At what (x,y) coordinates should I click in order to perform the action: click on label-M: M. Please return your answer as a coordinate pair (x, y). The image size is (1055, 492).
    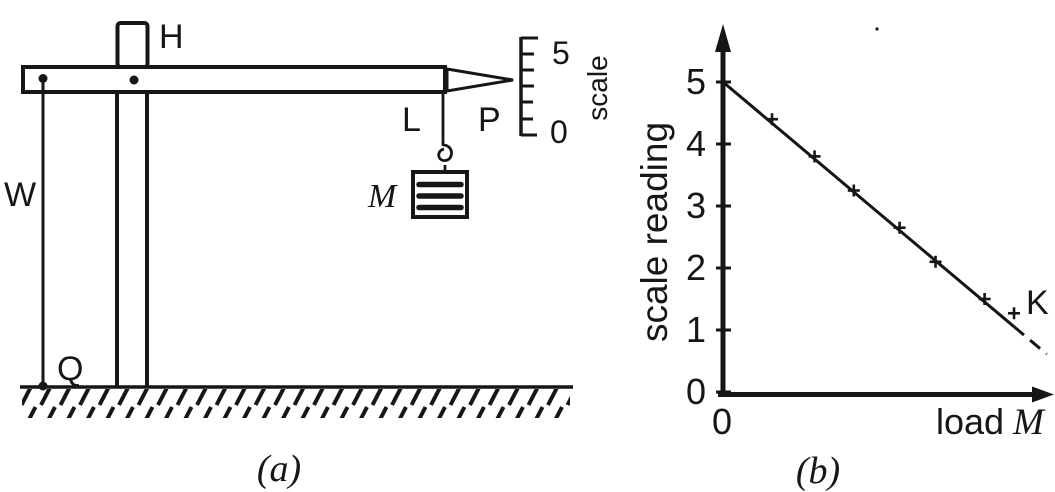
    Looking at the image, I should click on (382, 196).